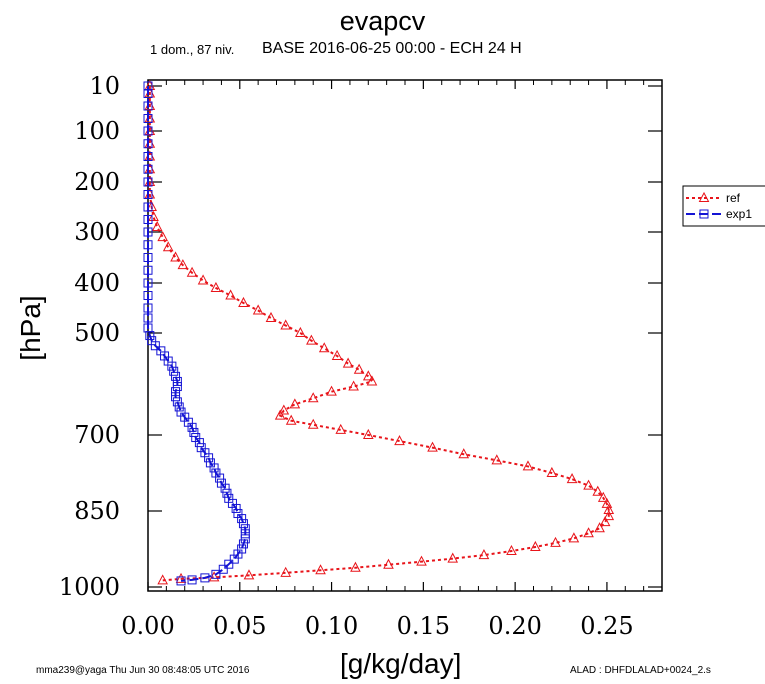 Image resolution: width=765 pixels, height=684 pixels. I want to click on legend-label-exp1: exp1, so click(739, 214).